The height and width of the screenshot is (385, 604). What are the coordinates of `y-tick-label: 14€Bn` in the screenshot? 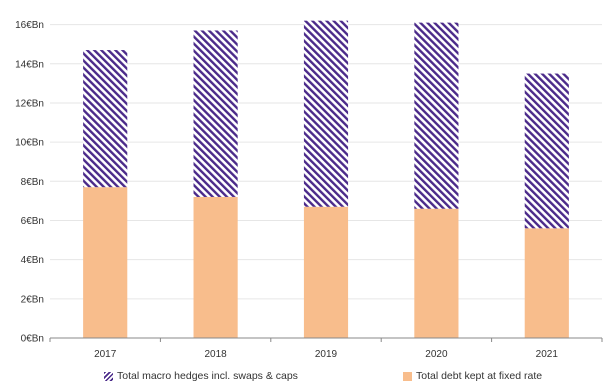 It's located at (29, 64).